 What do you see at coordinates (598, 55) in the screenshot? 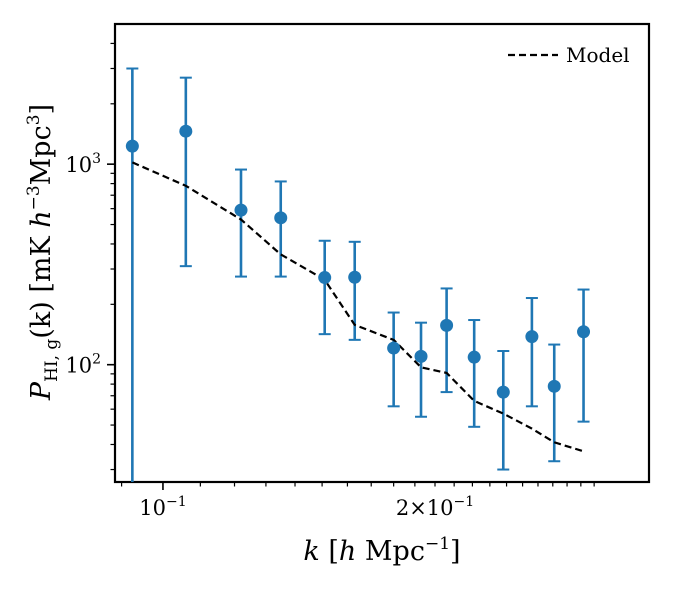
I see `legend-model-label: Model` at bounding box center [598, 55].